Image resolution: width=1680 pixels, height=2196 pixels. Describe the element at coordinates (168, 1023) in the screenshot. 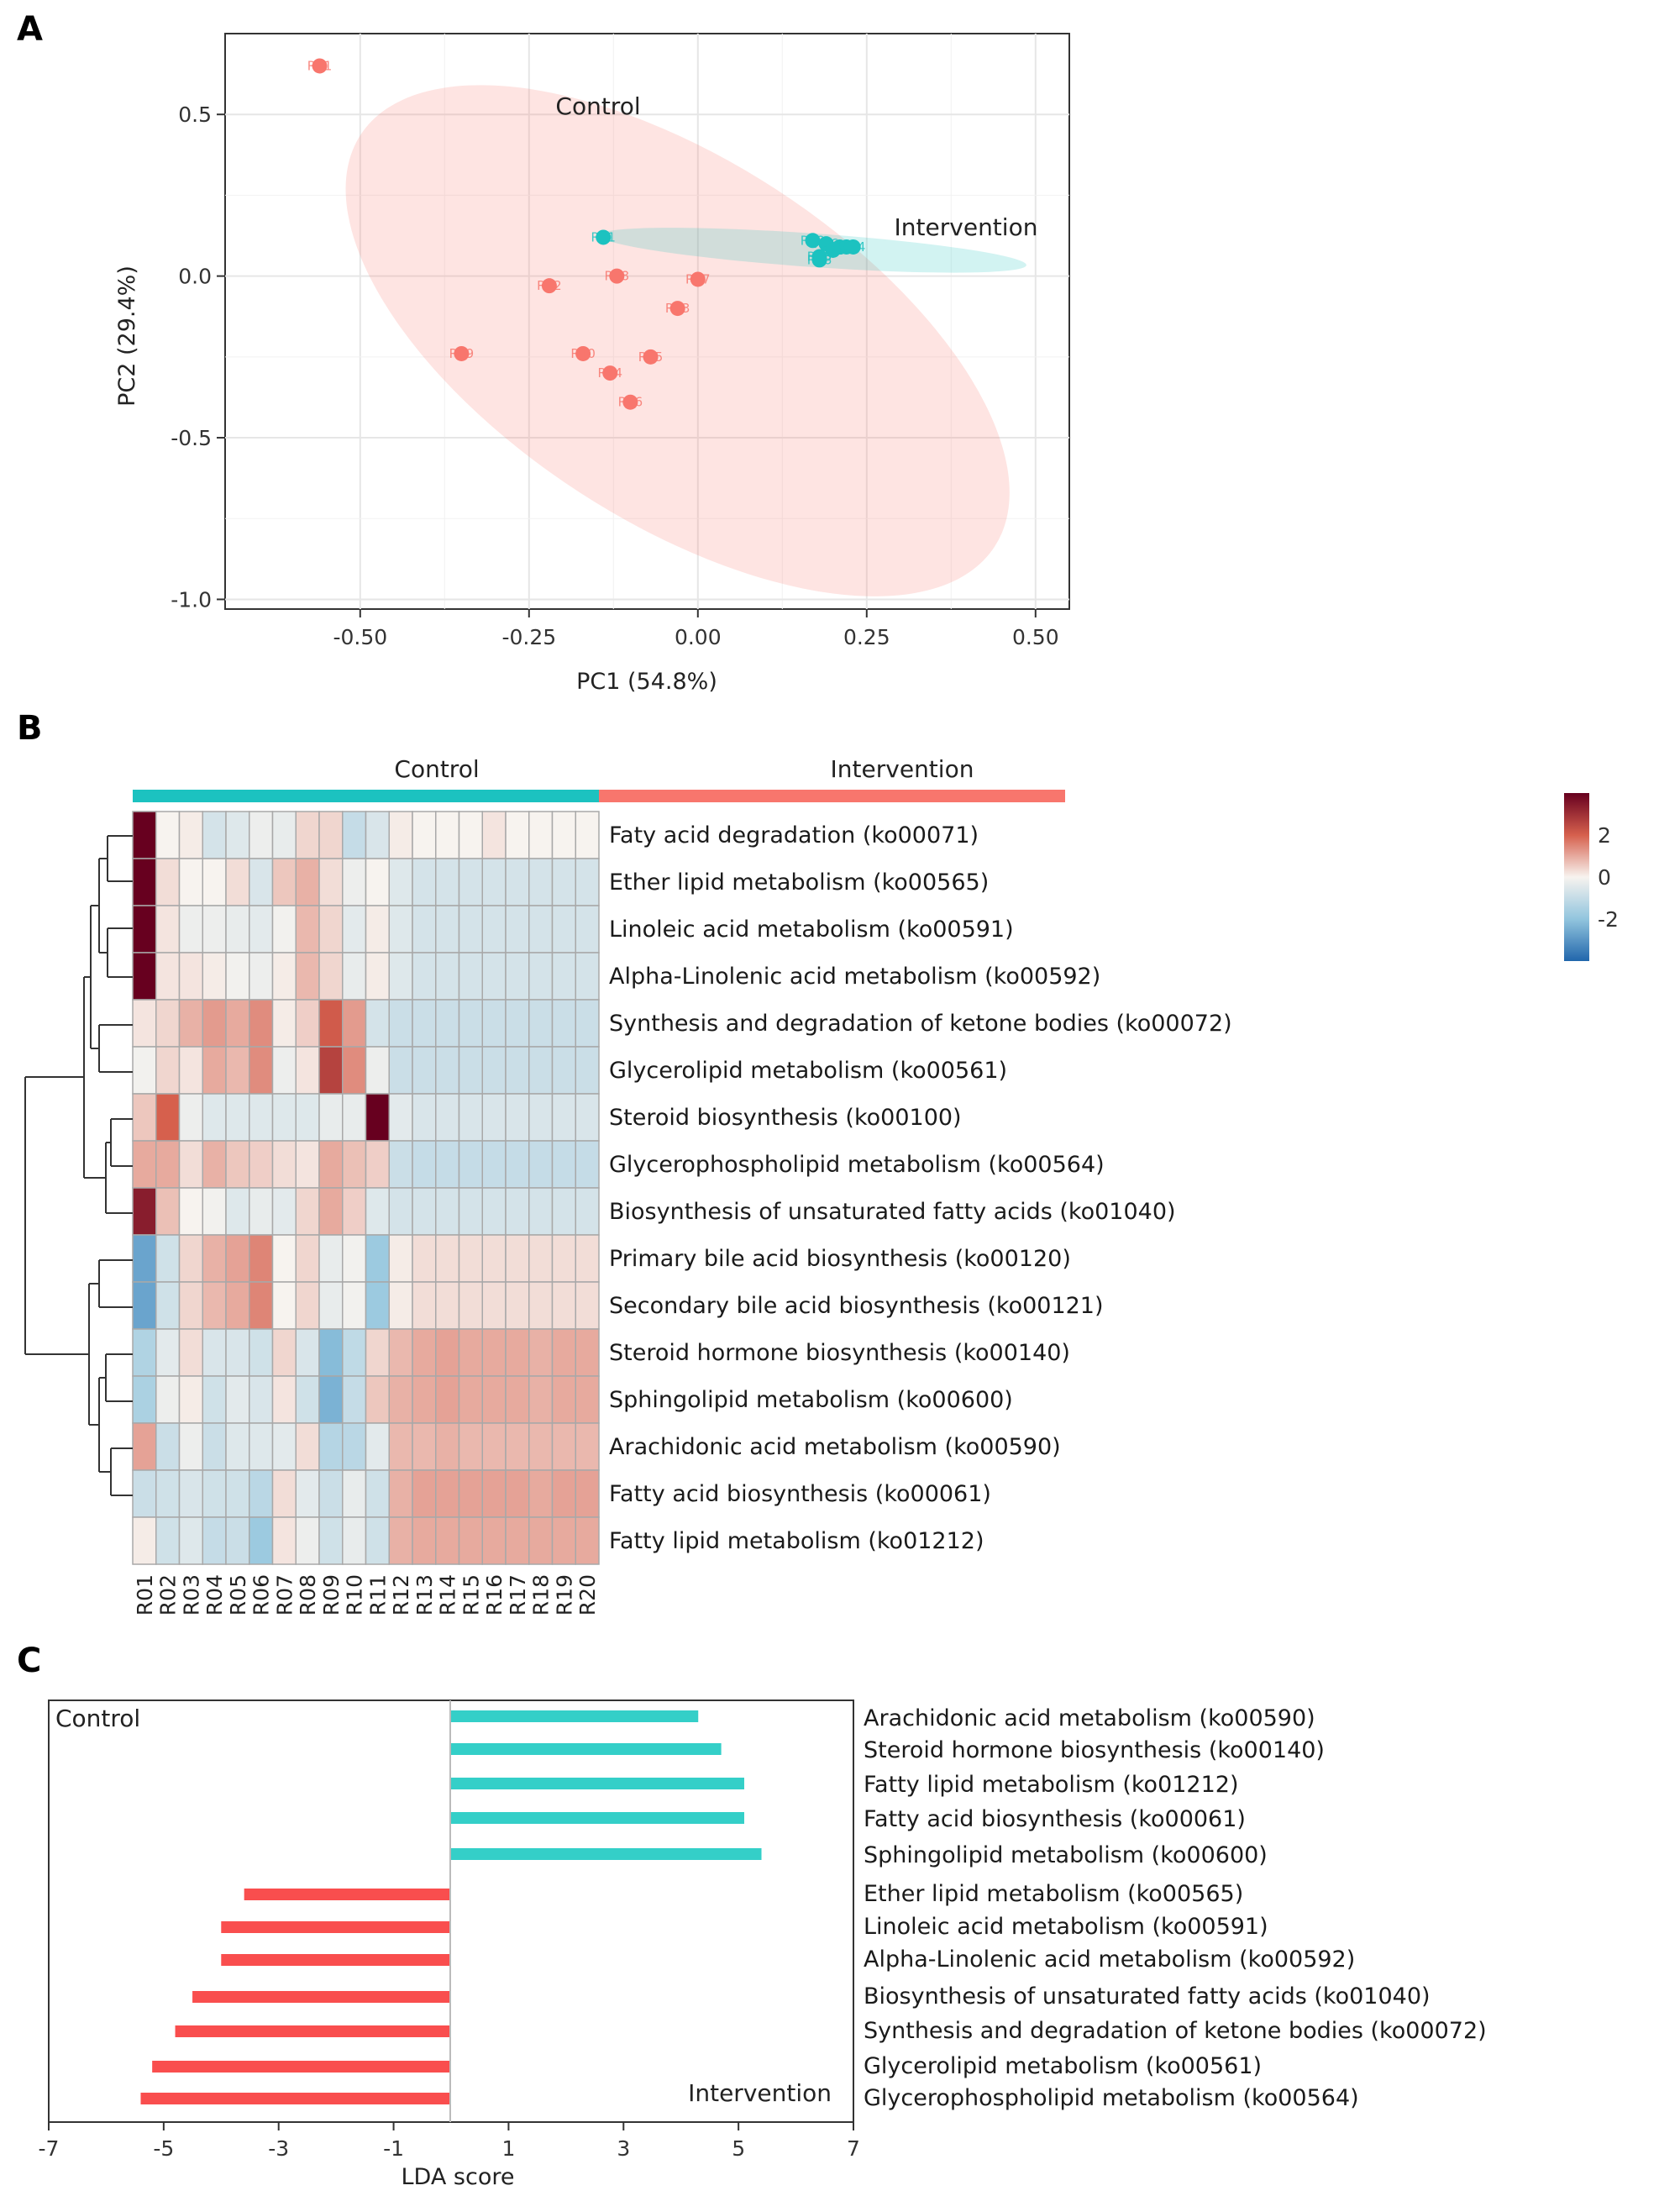

I see `heatmap-cell-r5-c2` at that location.